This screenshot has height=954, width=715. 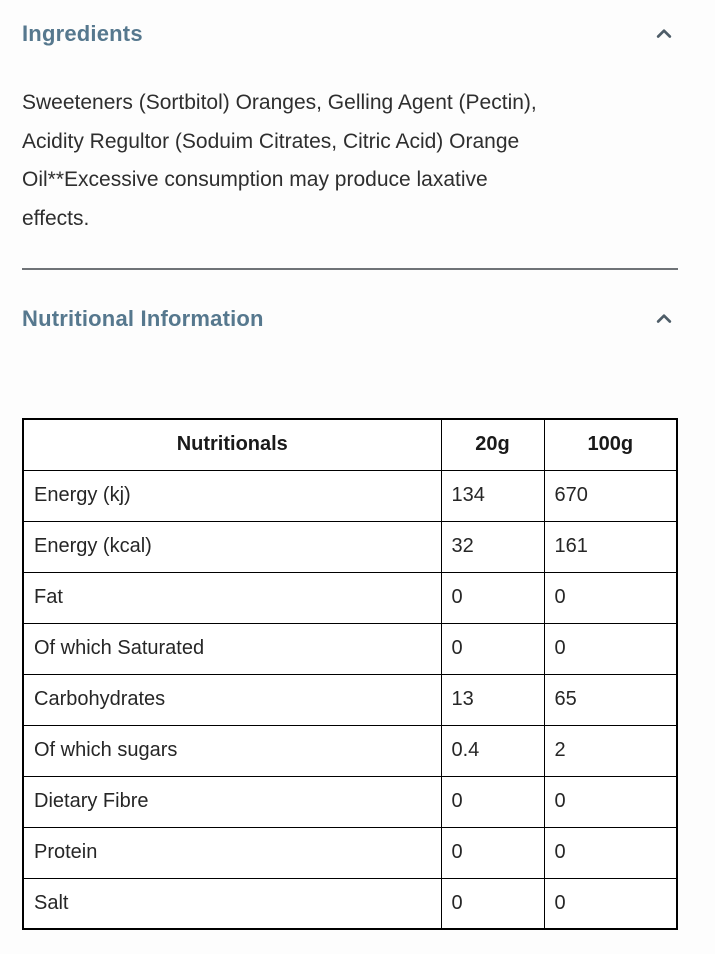 What do you see at coordinates (492, 546) in the screenshot?
I see `value-20g: 32` at bounding box center [492, 546].